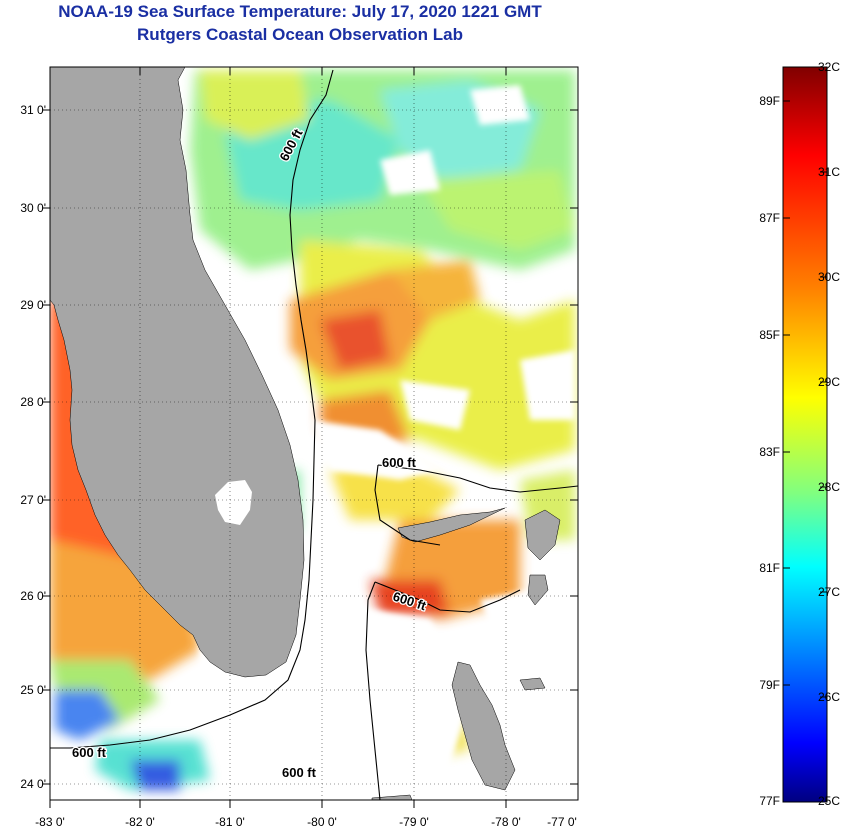 The image size is (864, 832). What do you see at coordinates (33, 110) in the screenshot?
I see `lat-label: 31 0'` at bounding box center [33, 110].